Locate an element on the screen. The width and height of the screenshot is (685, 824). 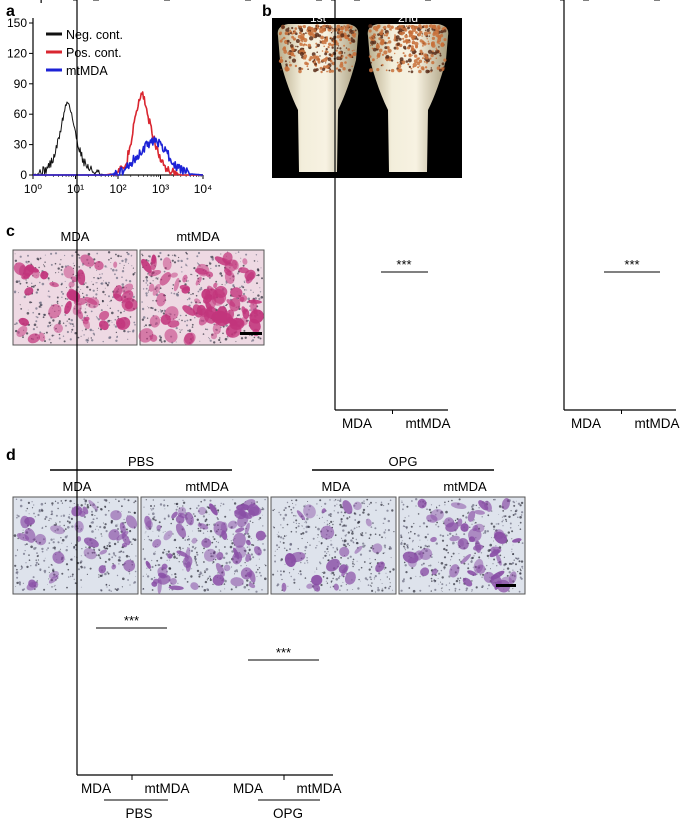
y-axis-label: Number of TRAP+ MNC is located at coordinates (36, 1).